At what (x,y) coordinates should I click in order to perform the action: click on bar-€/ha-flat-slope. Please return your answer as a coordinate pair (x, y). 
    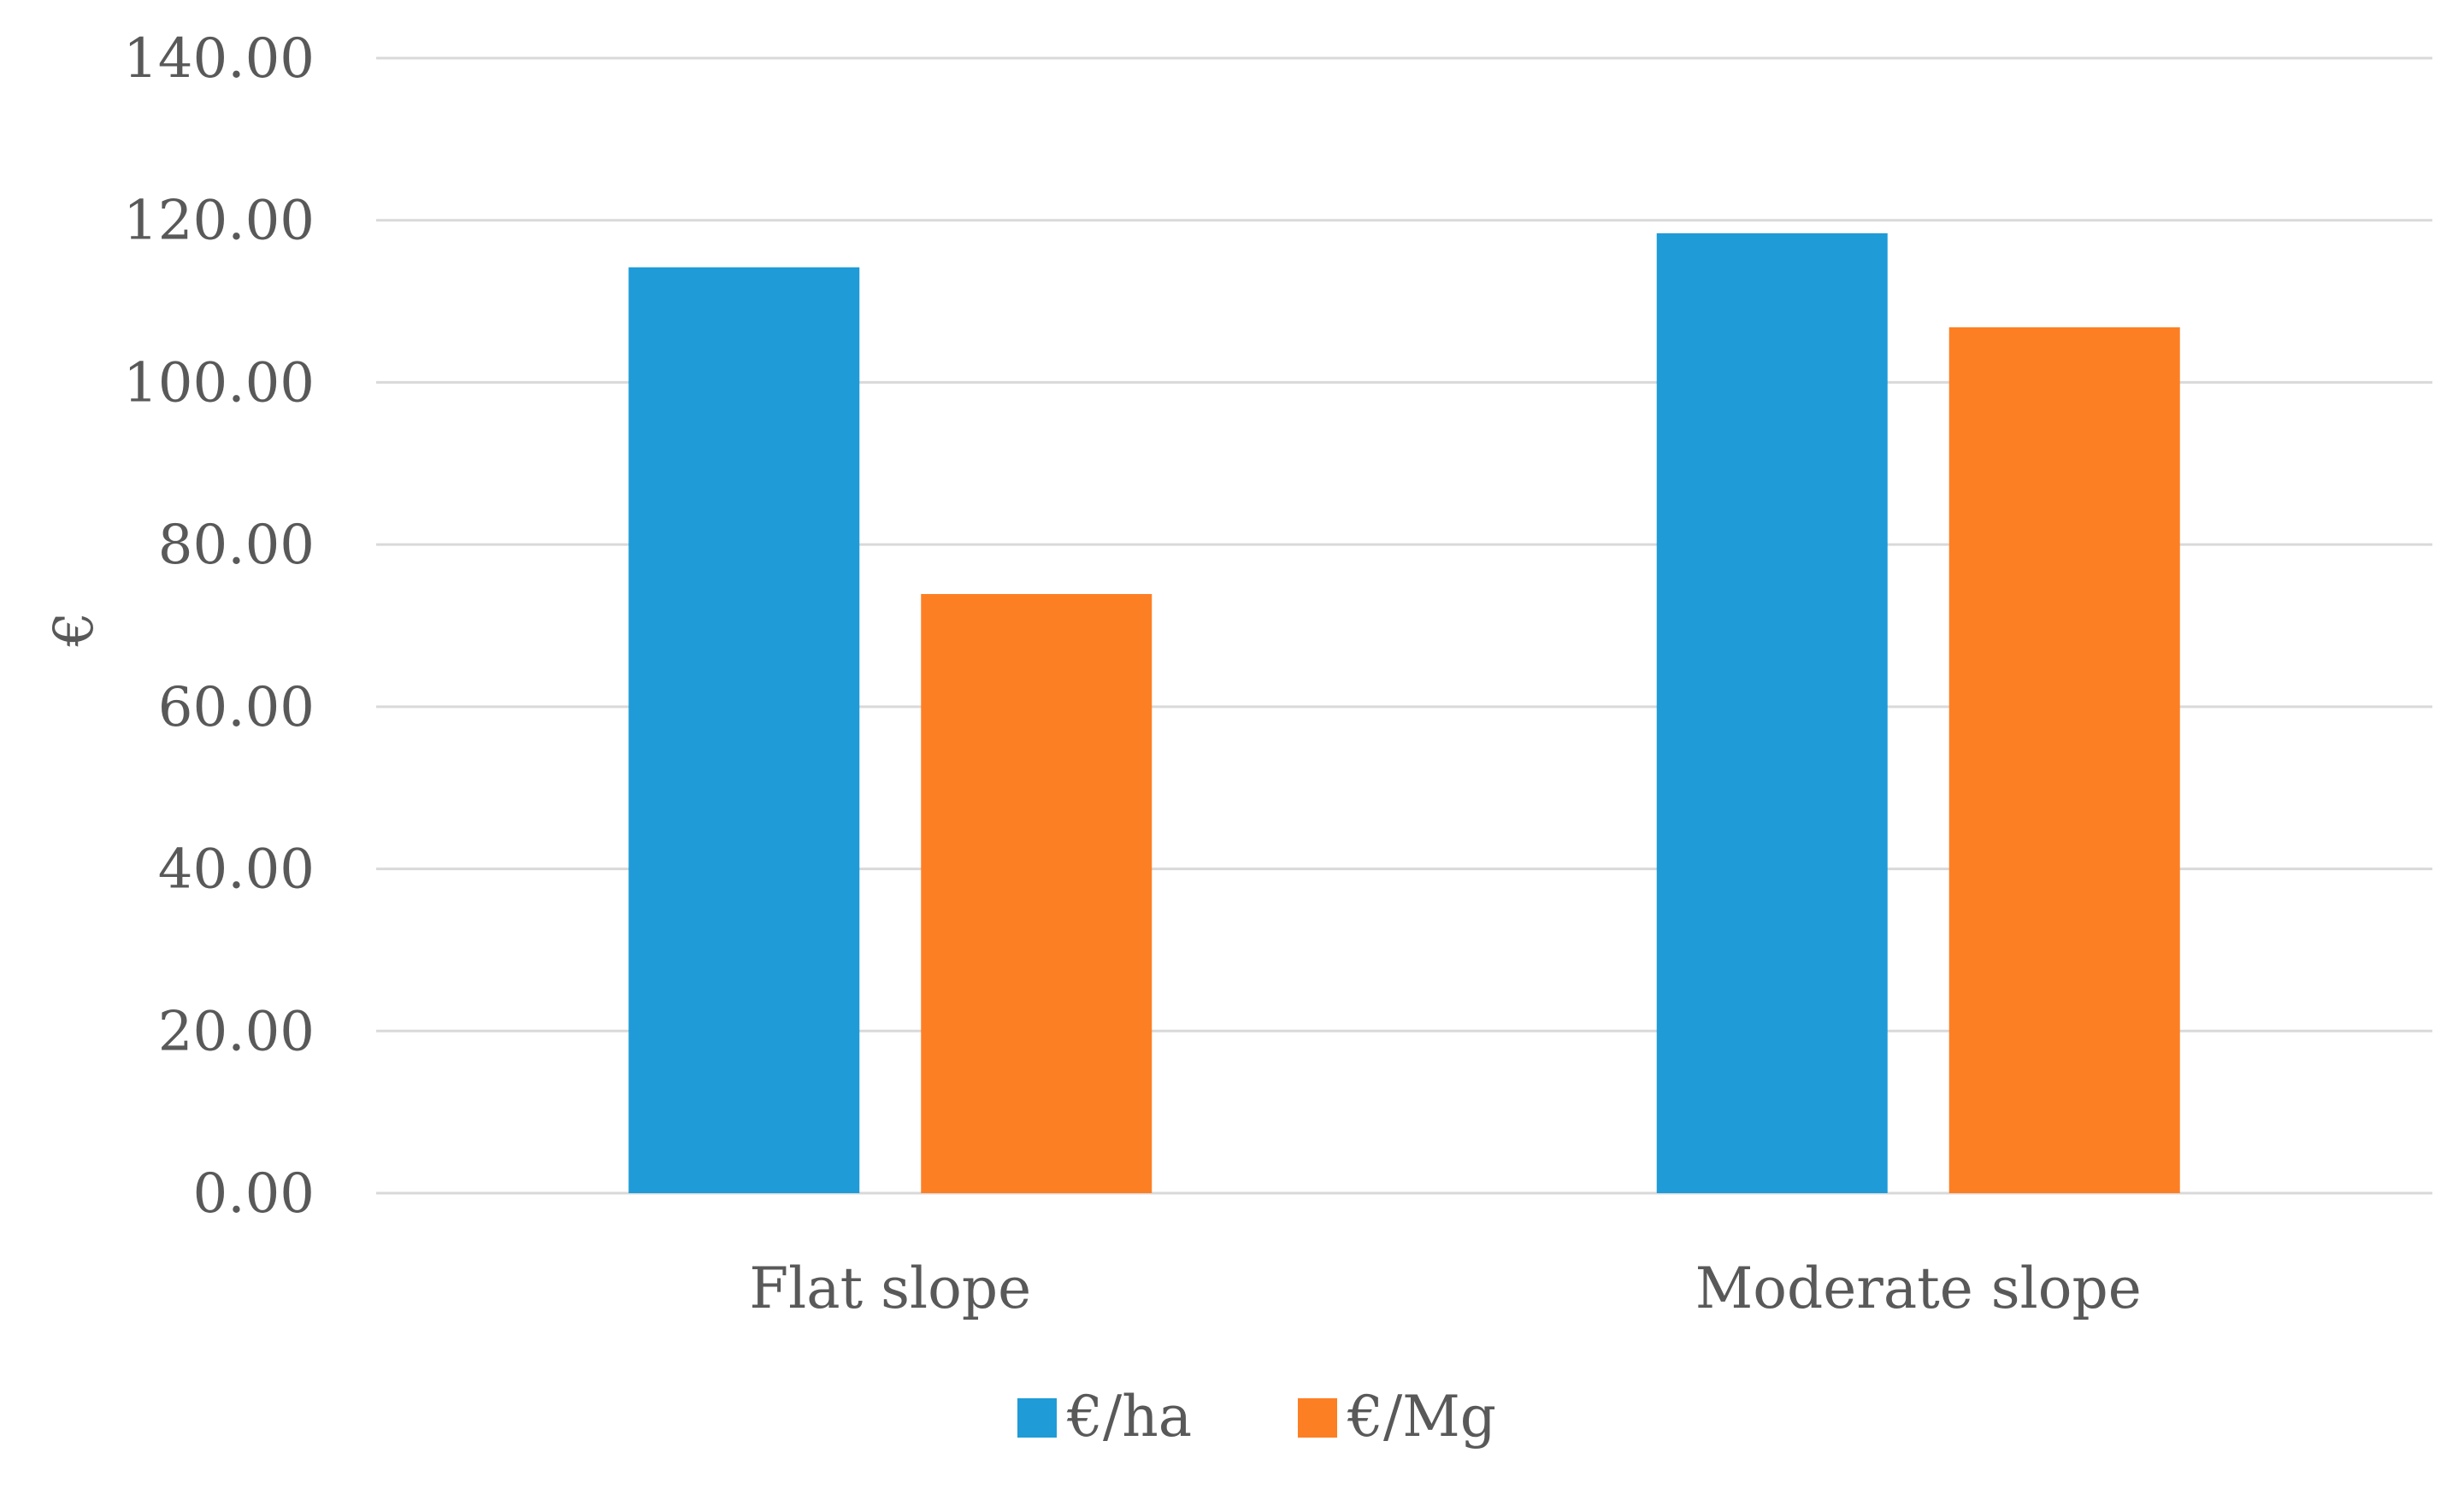
    Looking at the image, I should click on (744, 730).